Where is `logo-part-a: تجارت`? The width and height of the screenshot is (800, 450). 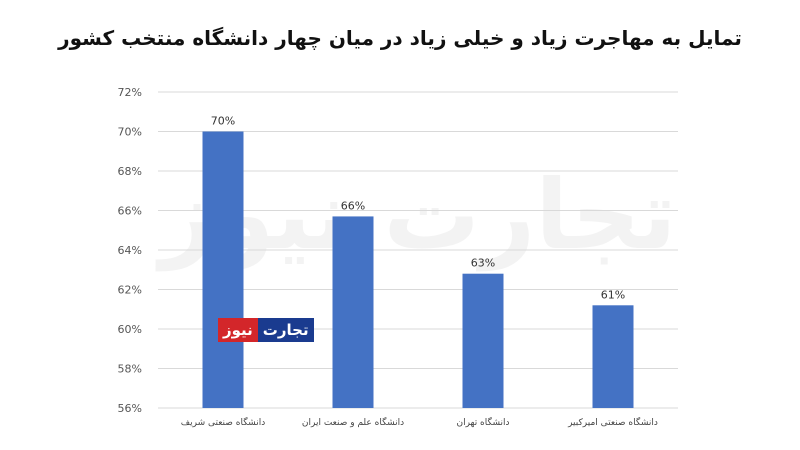
logo-part-a: تجارت is located at coordinates (285, 330).